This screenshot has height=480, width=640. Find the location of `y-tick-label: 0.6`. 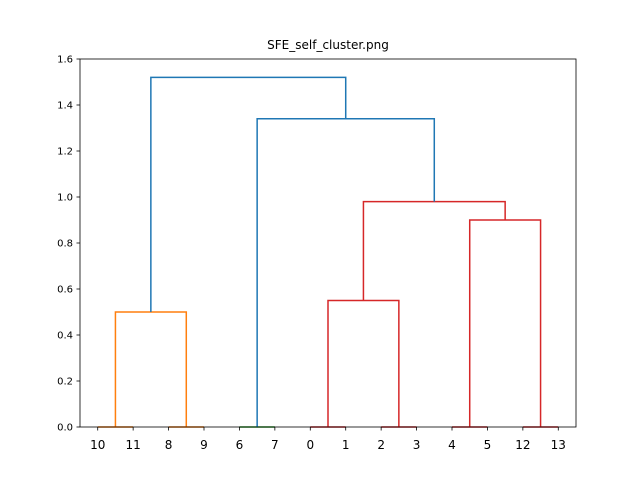

y-tick-label: 0.6 is located at coordinates (65, 290).